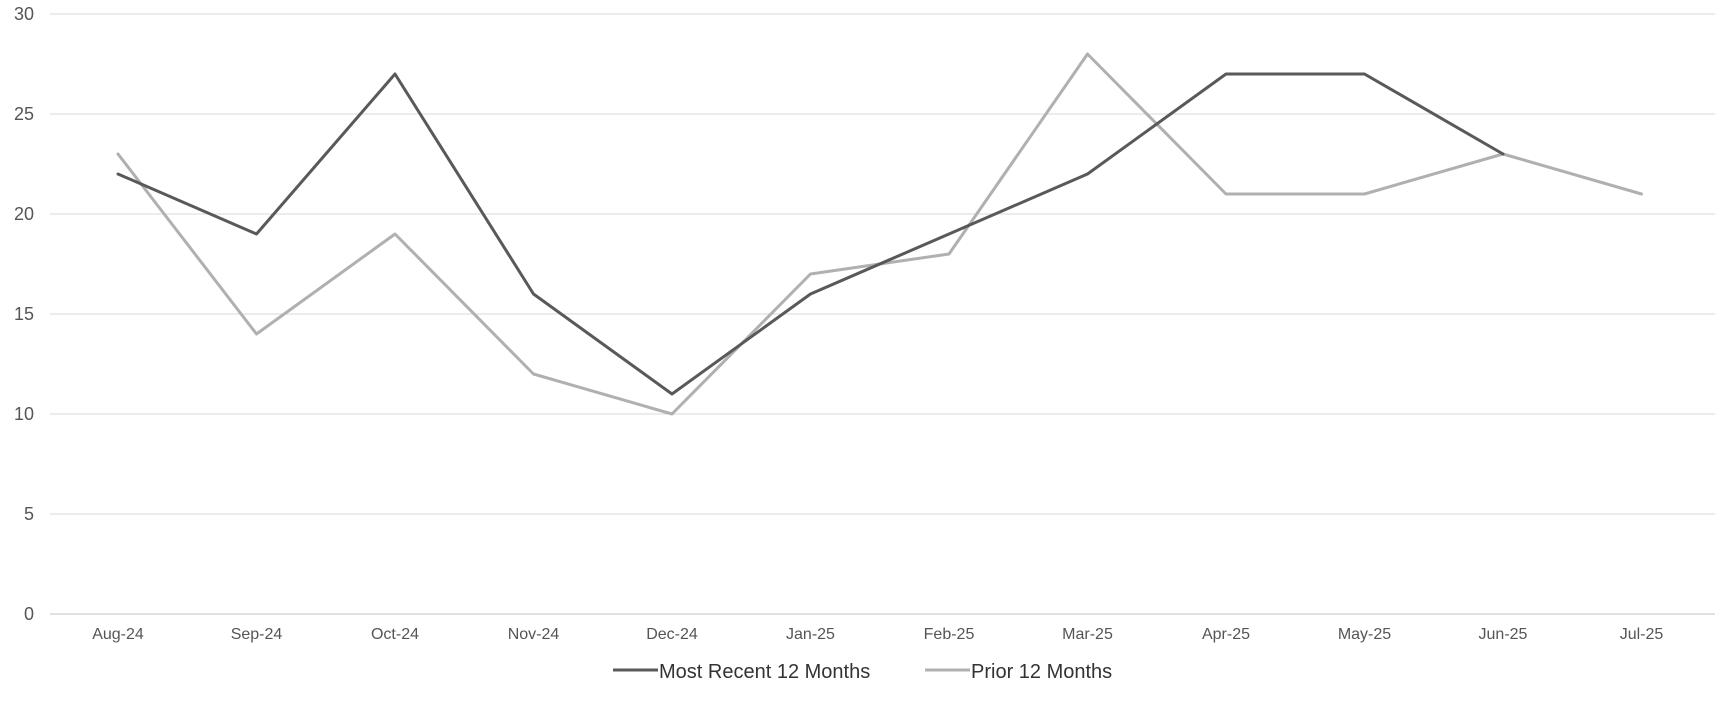  I want to click on x-tick-label: Jul-25, so click(1642, 634).